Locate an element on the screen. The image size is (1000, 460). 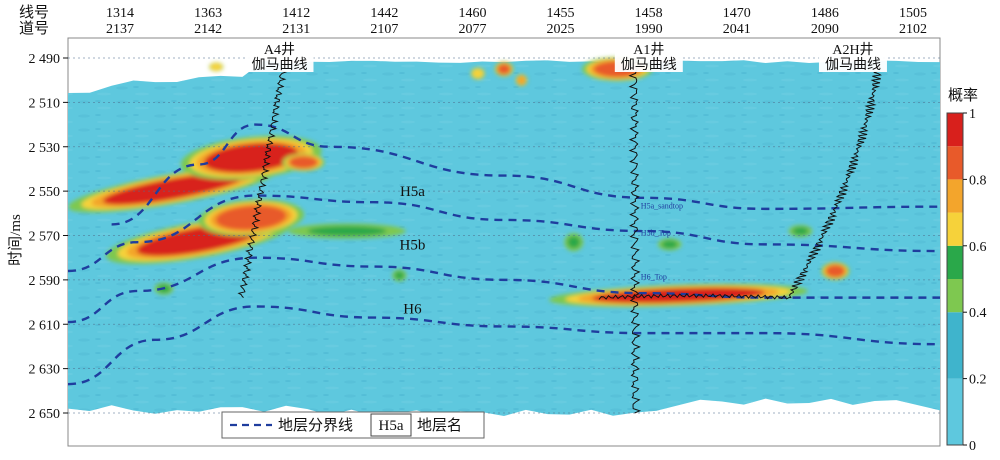
y-tick-label: 2 490 is located at coordinates (45, 59).